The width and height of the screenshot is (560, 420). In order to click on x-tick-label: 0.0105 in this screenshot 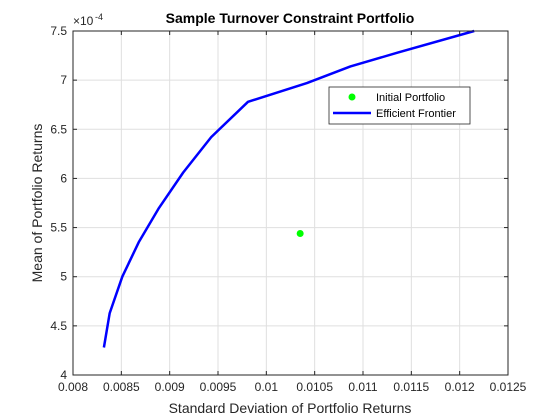, I will do `click(314, 387)`.